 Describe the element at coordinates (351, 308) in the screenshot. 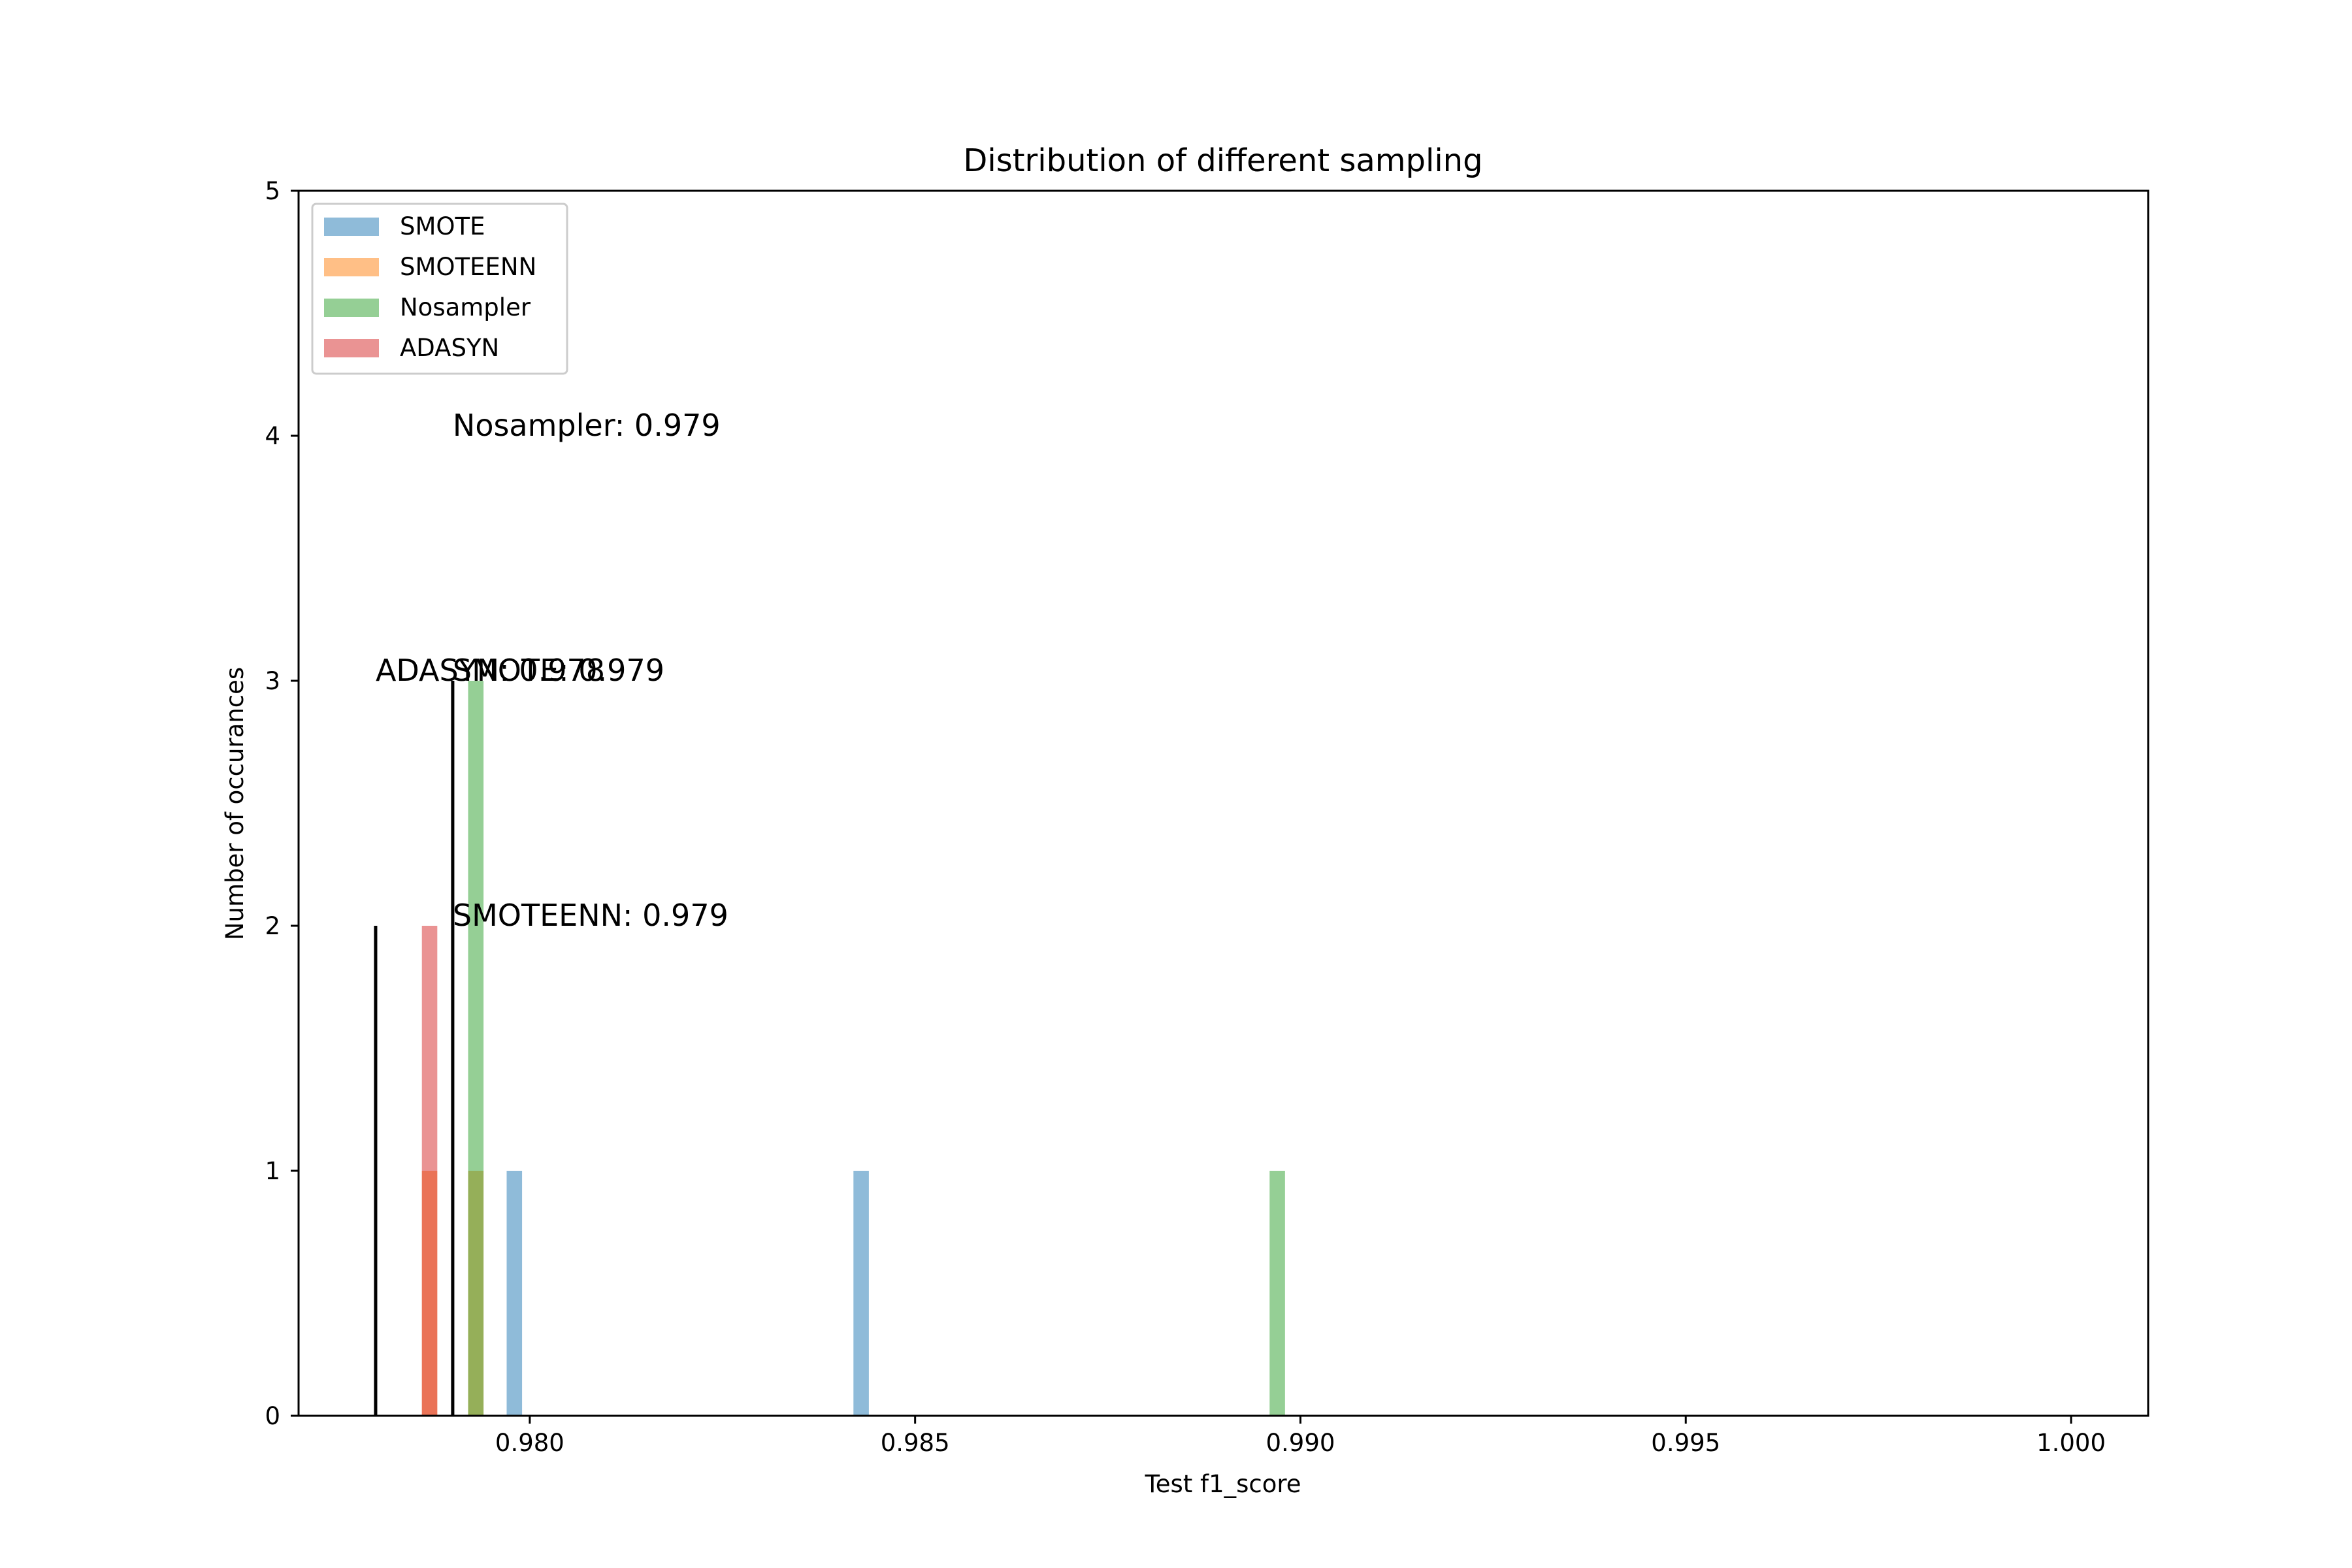

I see `legend-swatch-nosampler` at that location.